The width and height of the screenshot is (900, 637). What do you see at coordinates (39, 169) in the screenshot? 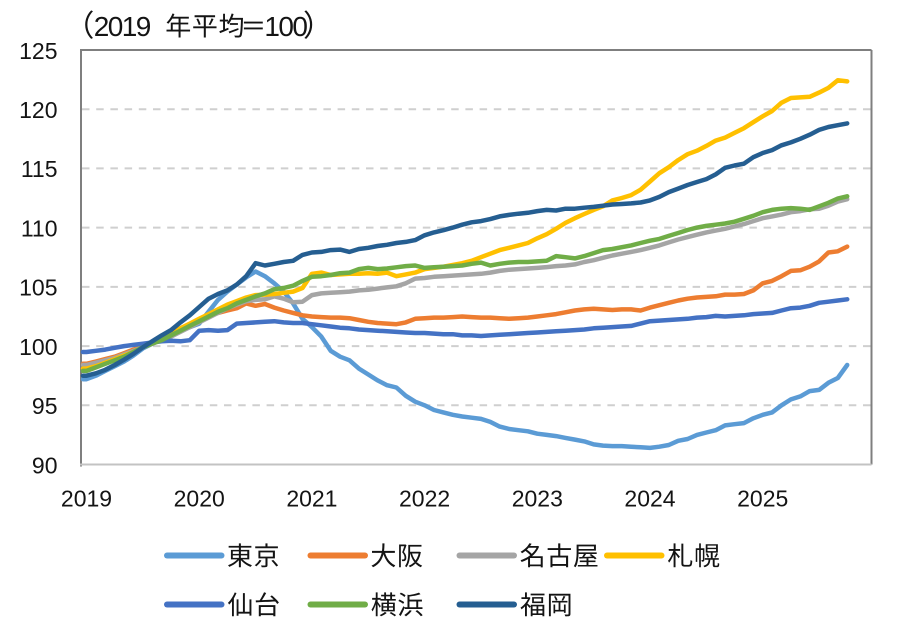
I see `svg-text: 115` at bounding box center [39, 169].